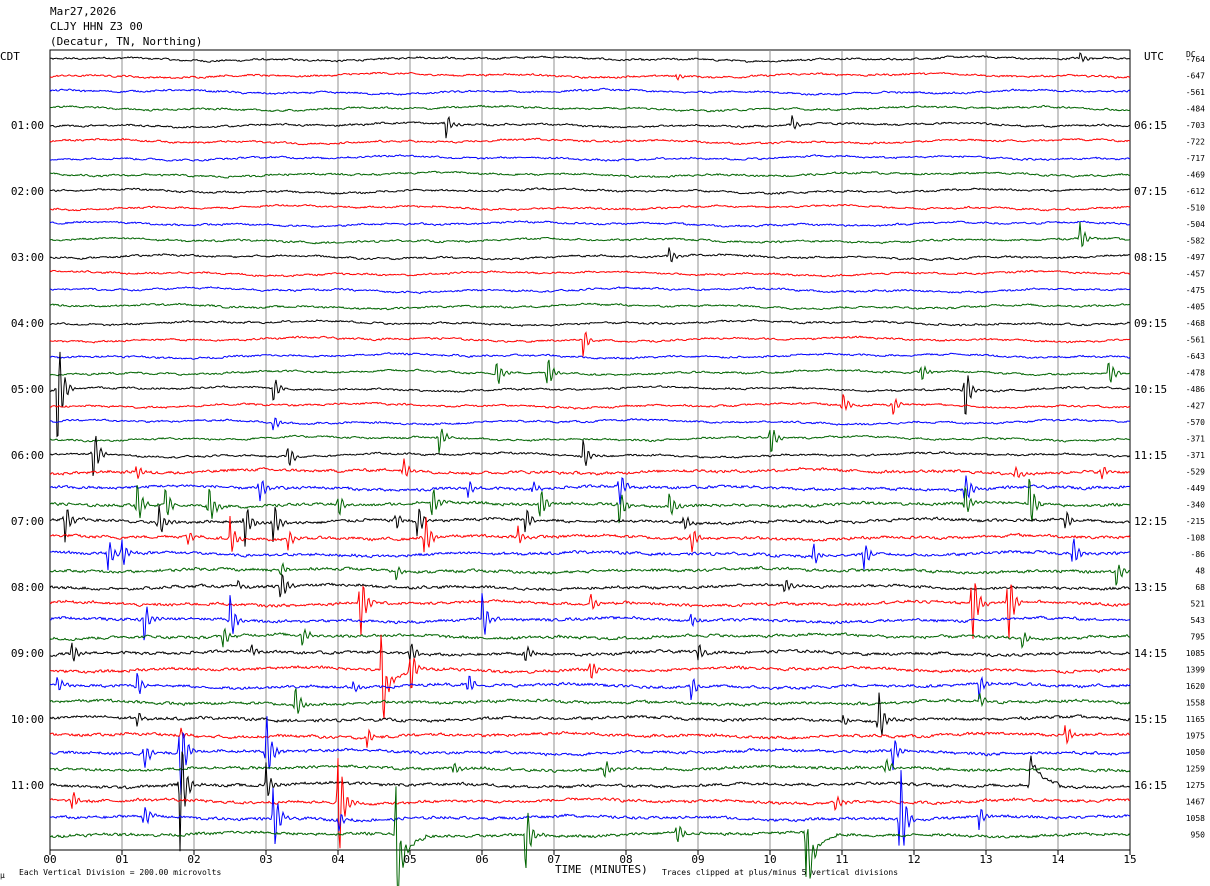  What do you see at coordinates (1198, 554) in the screenshot?
I see `dc-offset-label: -86` at bounding box center [1198, 554].